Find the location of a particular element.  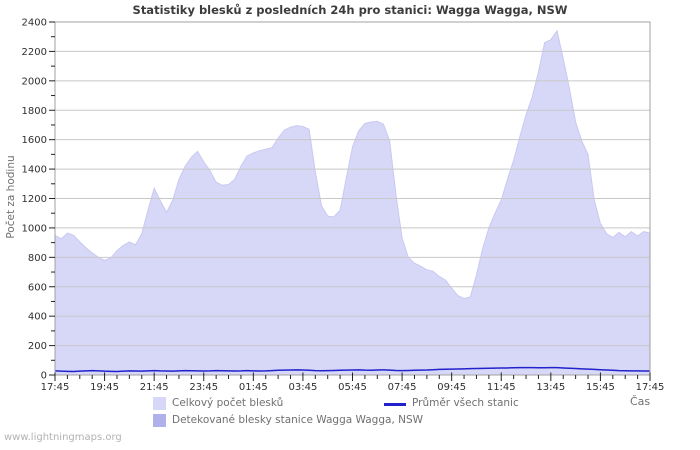

y-tick-label: 200 is located at coordinates (37, 346).